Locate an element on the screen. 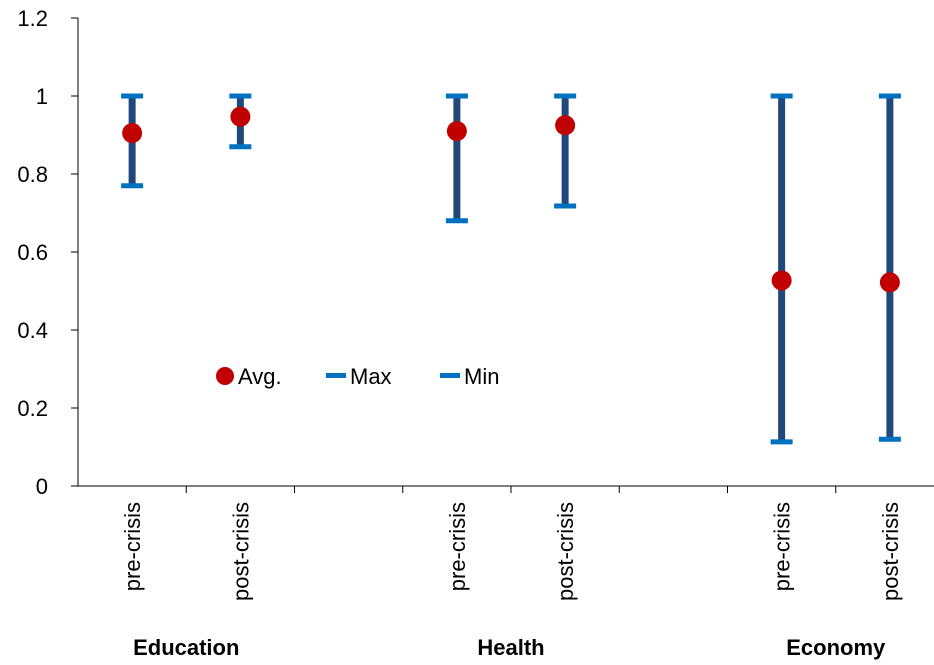 This screenshot has width=934, height=665. y-tick-label: 0.6 is located at coordinates (32, 252).